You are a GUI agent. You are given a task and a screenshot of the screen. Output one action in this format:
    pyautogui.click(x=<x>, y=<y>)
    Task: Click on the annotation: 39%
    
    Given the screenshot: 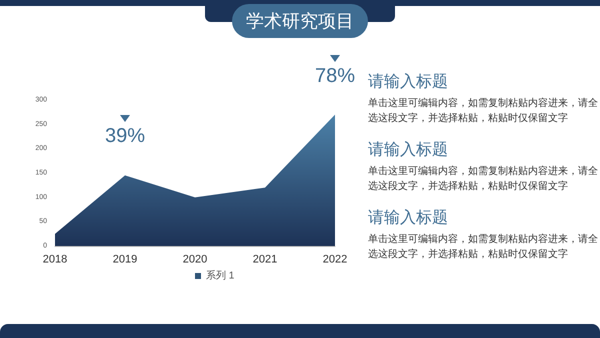 What is the action you would take?
    pyautogui.click(x=125, y=137)
    